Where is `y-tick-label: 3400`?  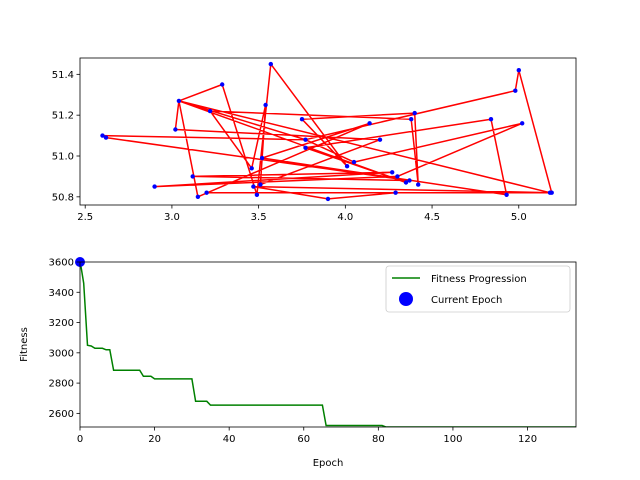 y-tick-label: 3400 is located at coordinates (61, 293).